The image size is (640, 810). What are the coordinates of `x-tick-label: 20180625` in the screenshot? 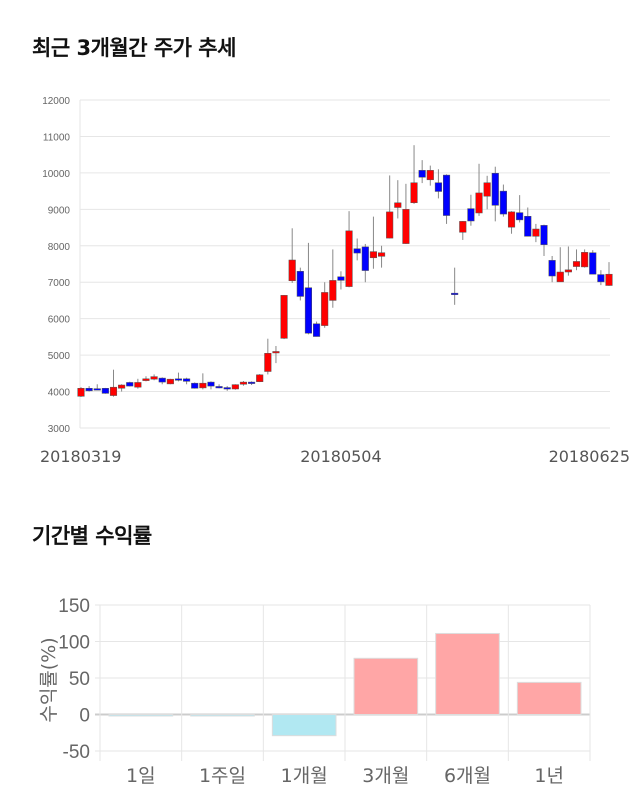 It's located at (589, 456).